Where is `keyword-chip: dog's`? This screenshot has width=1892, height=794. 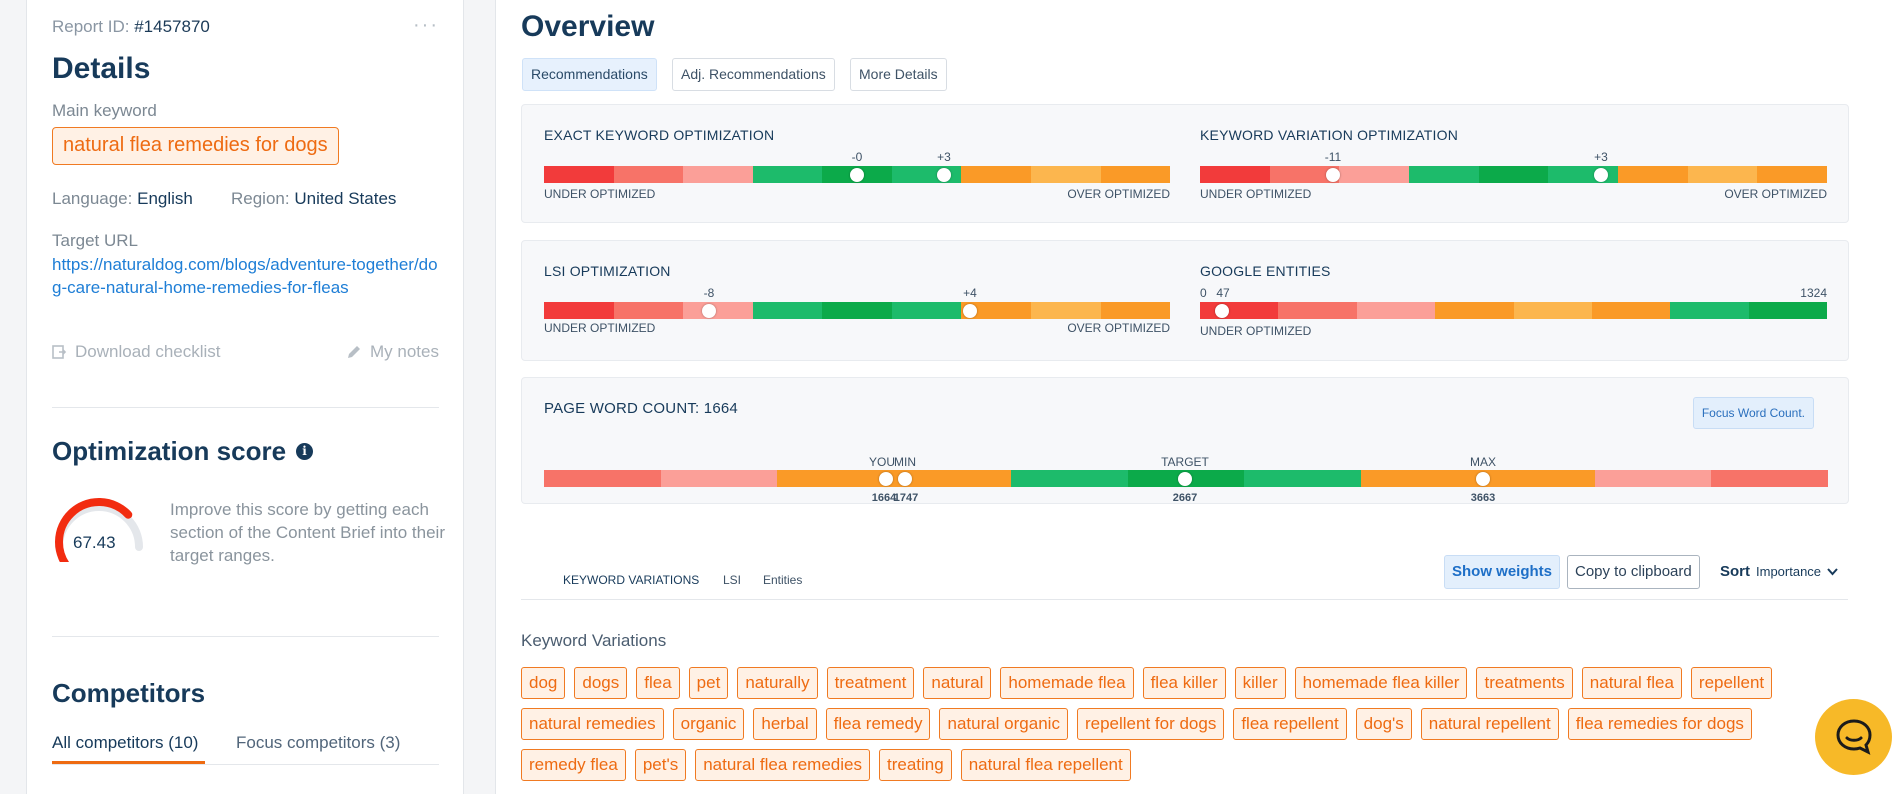
keyword-chip: dog's is located at coordinates (1383, 724).